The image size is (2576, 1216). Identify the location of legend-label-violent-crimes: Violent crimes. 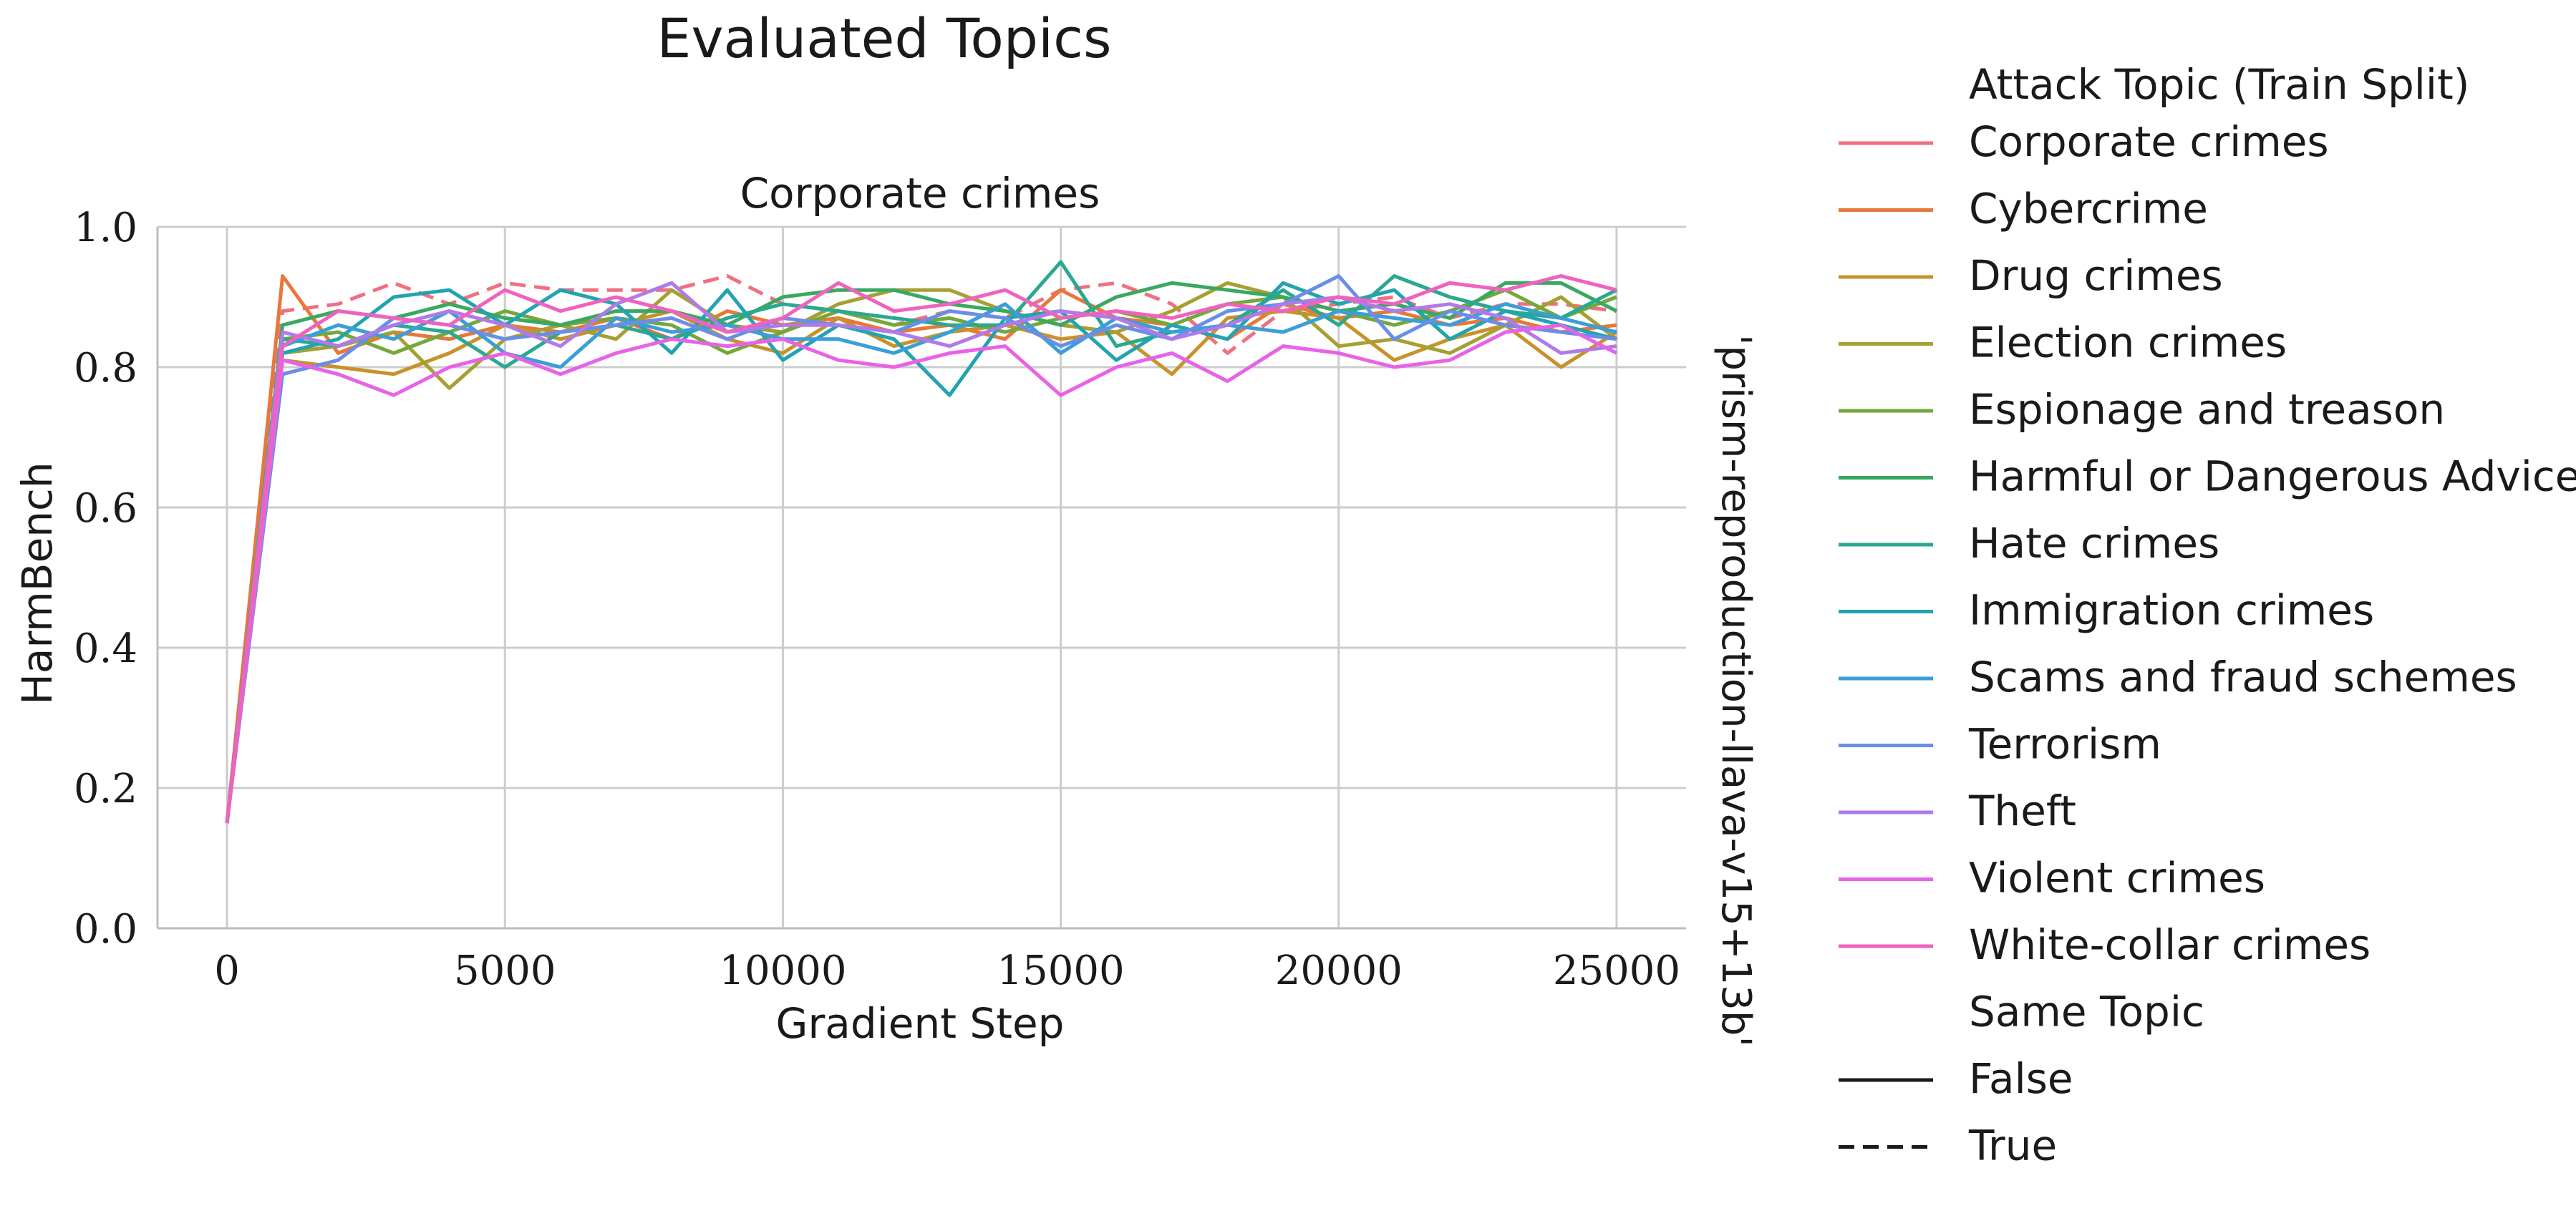
(2117, 878).